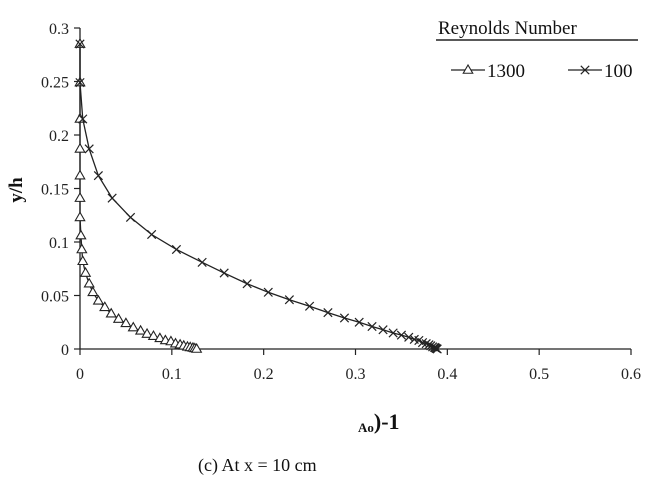 Image resolution: width=656 pixels, height=478 pixels. What do you see at coordinates (59, 29) in the screenshot?
I see `y-tick-label: 0.3` at bounding box center [59, 29].